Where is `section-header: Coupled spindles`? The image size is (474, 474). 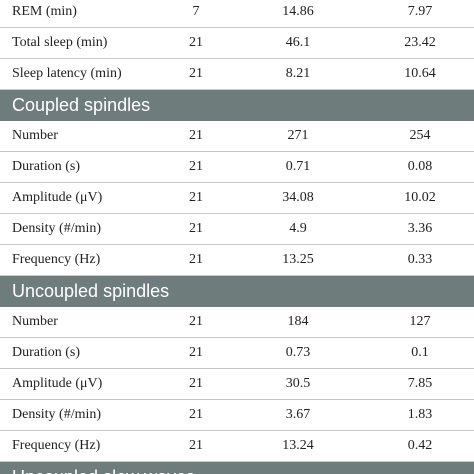 section-header: Coupled spindles is located at coordinates (237, 105).